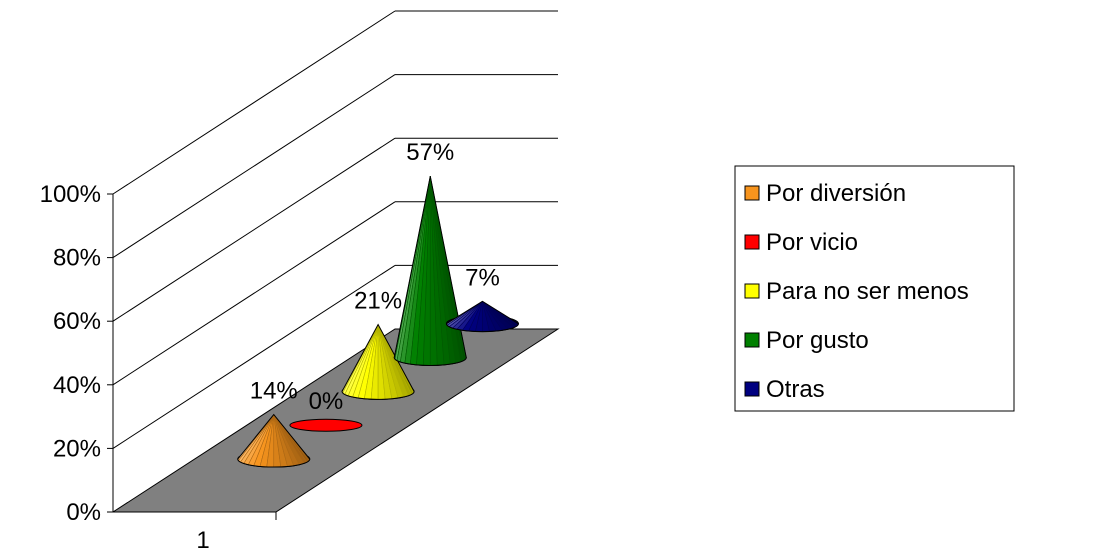 This screenshot has width=1109, height=553. What do you see at coordinates (202, 540) in the screenshot?
I see `x-tick-label: 1` at bounding box center [202, 540].